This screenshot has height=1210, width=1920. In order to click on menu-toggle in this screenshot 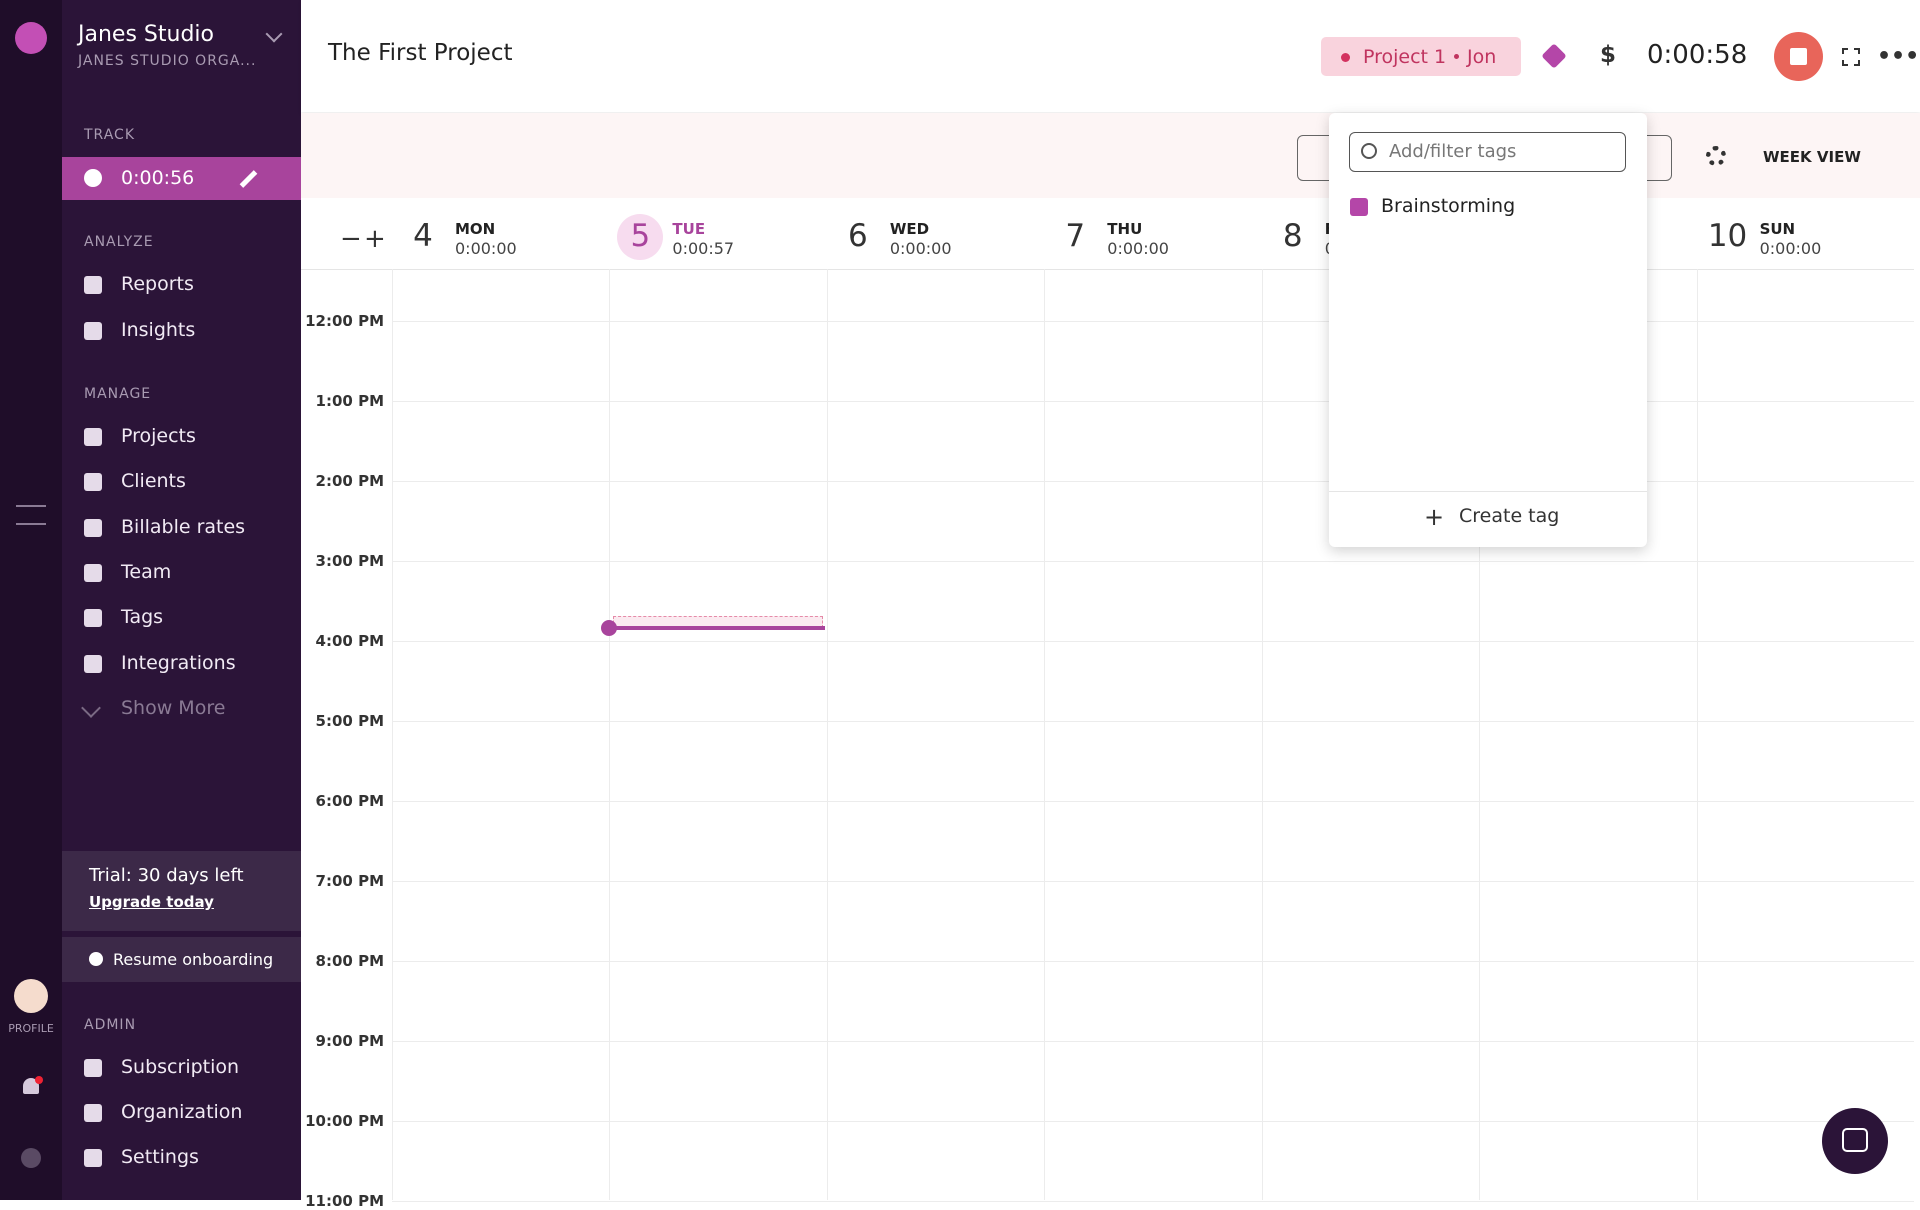, I will do `click(31, 515)`.